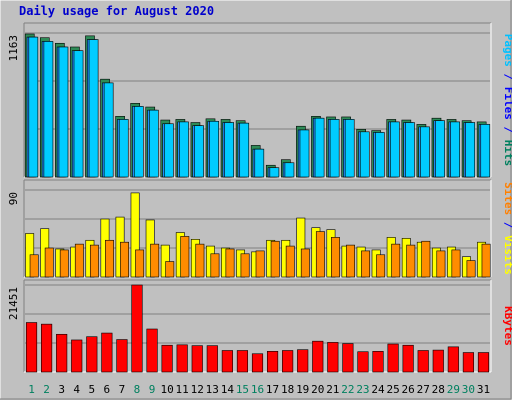  Describe the element at coordinates (137, 389) in the screenshot. I see `day-label-8: 8` at that location.